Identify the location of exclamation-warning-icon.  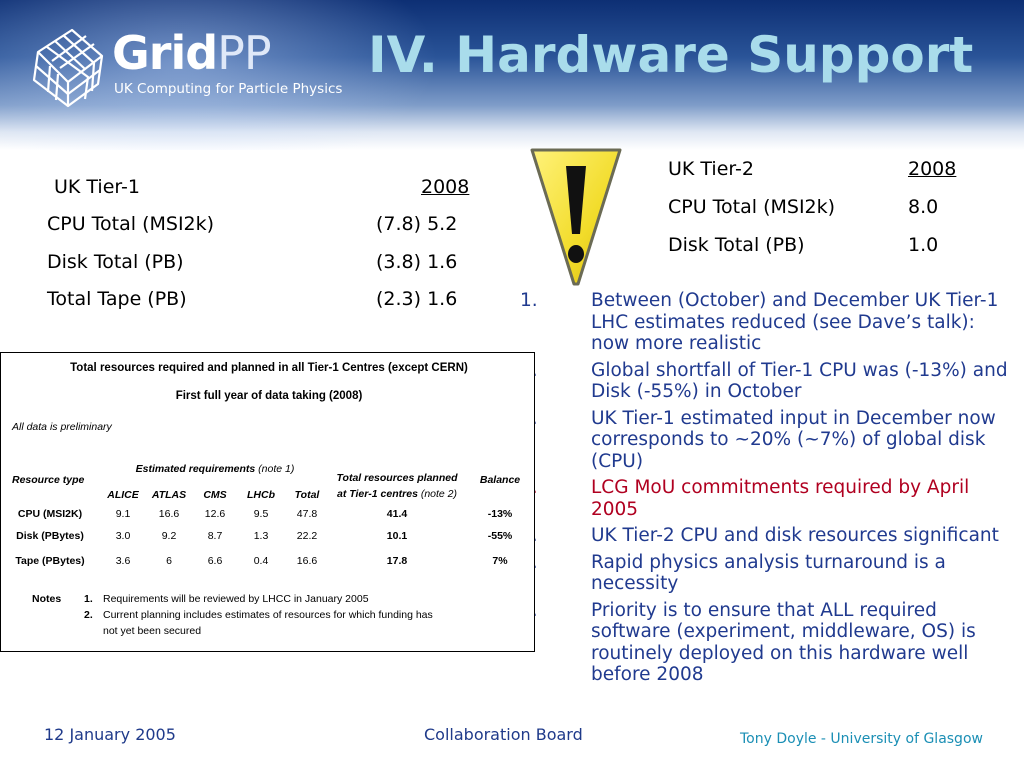
(576, 217).